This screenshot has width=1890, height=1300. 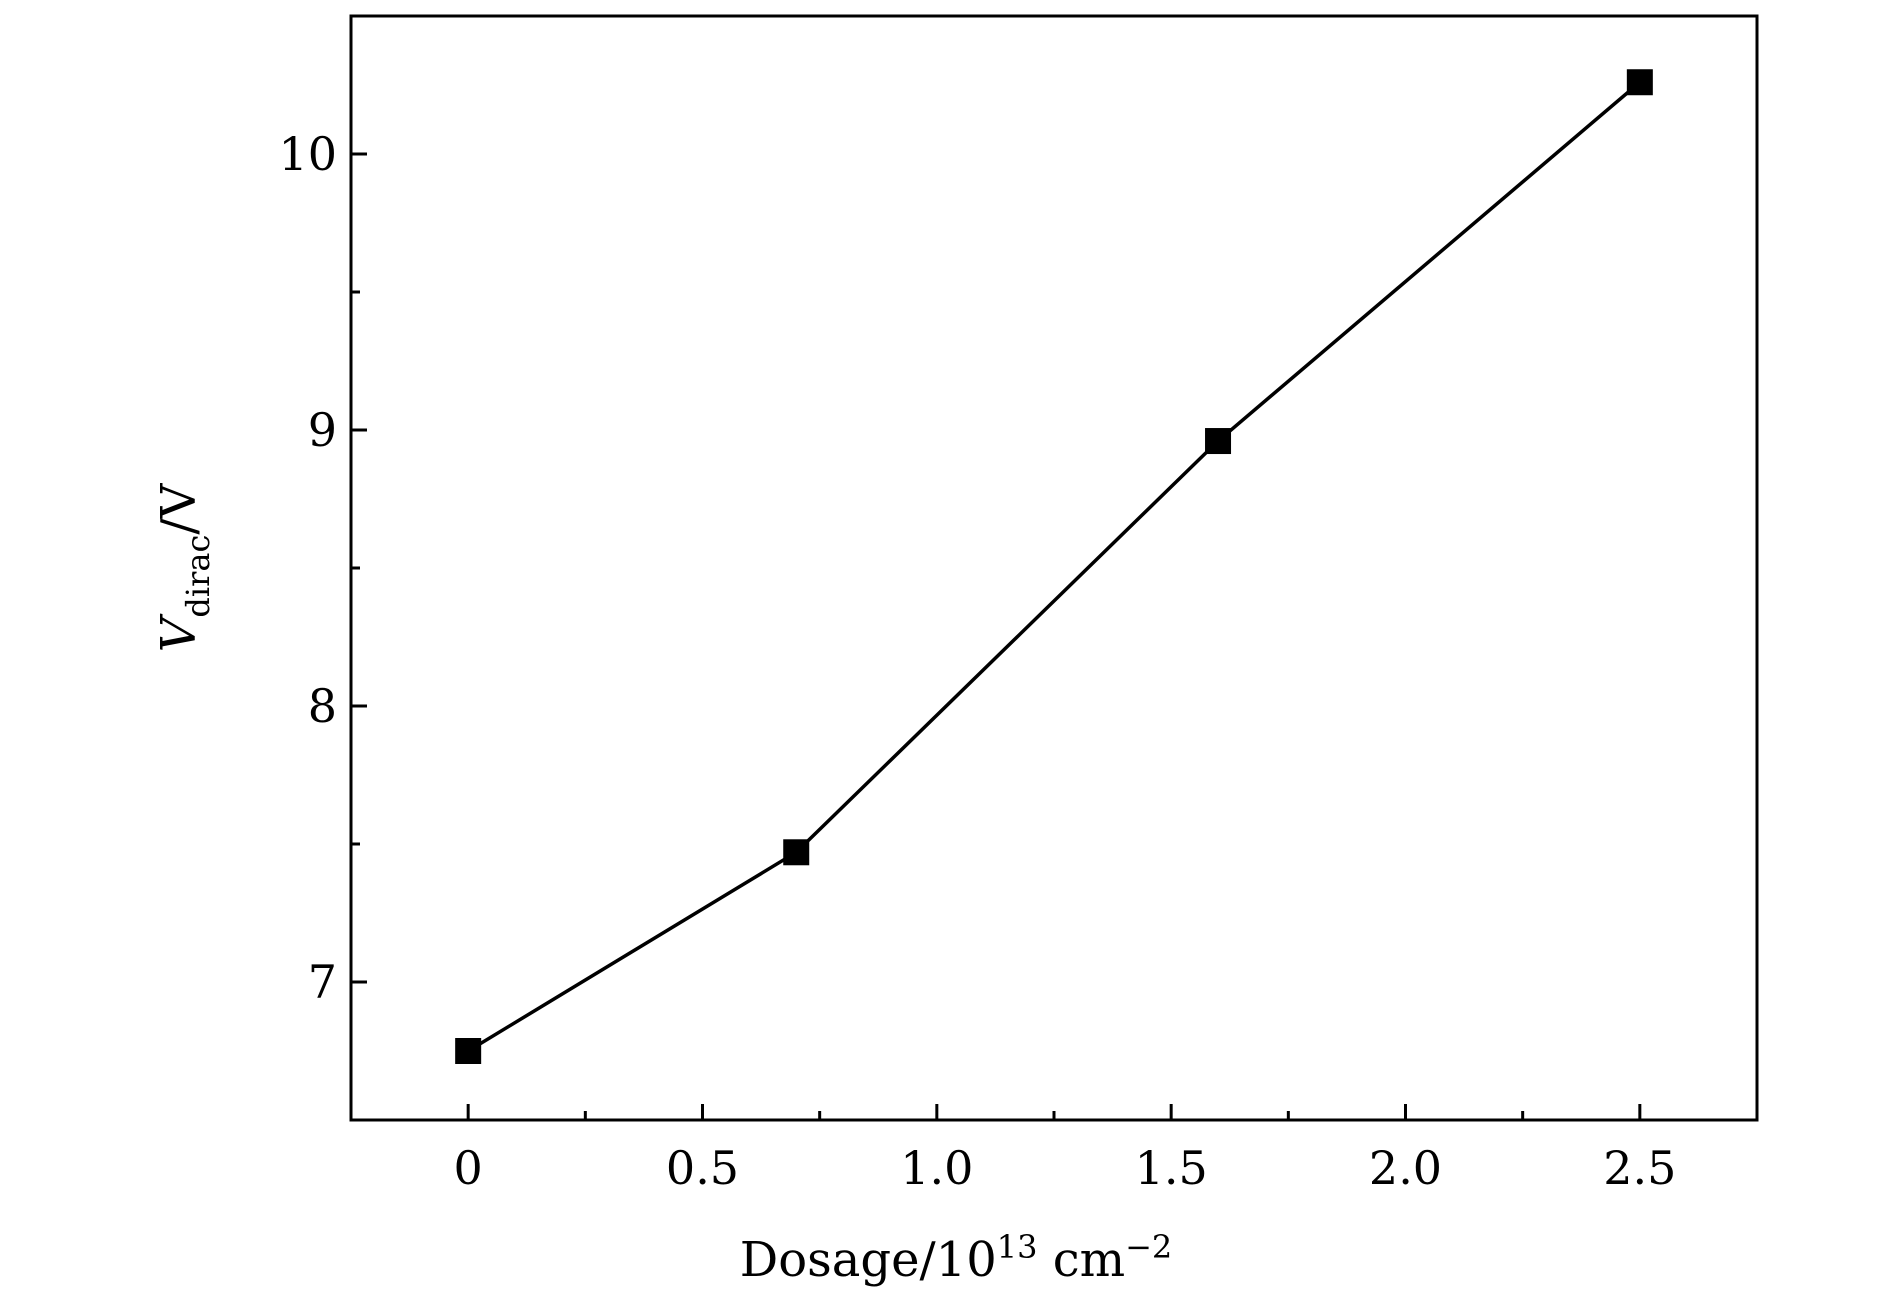 I want to click on x-axis-ticks: 0 0.5 1.0 1.5 2.0 2.5, so click(x=1065, y=1149).